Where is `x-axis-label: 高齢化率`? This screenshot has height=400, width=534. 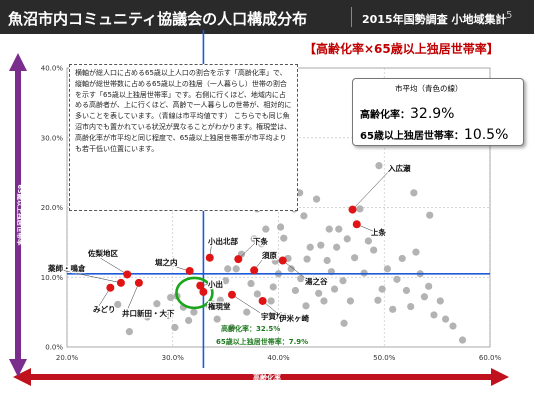
x-axis-label: 高齢化率 is located at coordinates (267, 377).